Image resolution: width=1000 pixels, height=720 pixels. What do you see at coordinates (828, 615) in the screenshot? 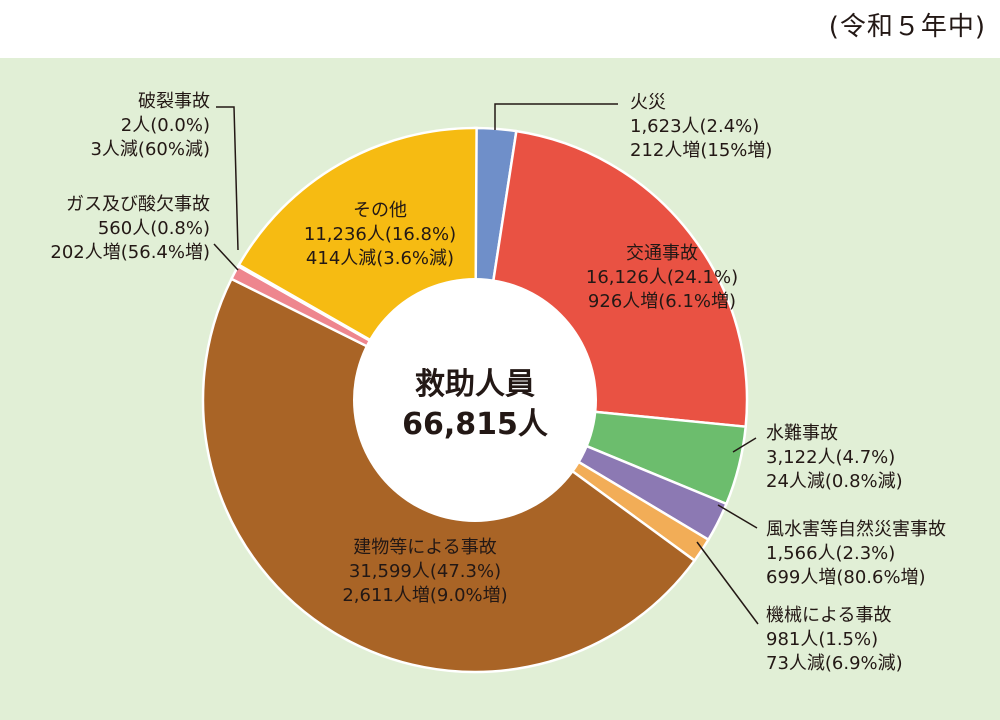
I see `label-machine-name: 機械による事故` at bounding box center [828, 615].